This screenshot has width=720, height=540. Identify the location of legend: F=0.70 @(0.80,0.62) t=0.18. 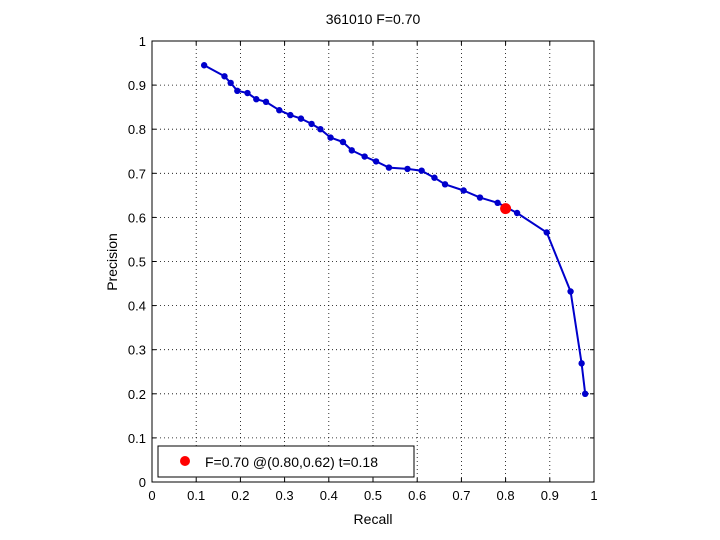
(286, 461).